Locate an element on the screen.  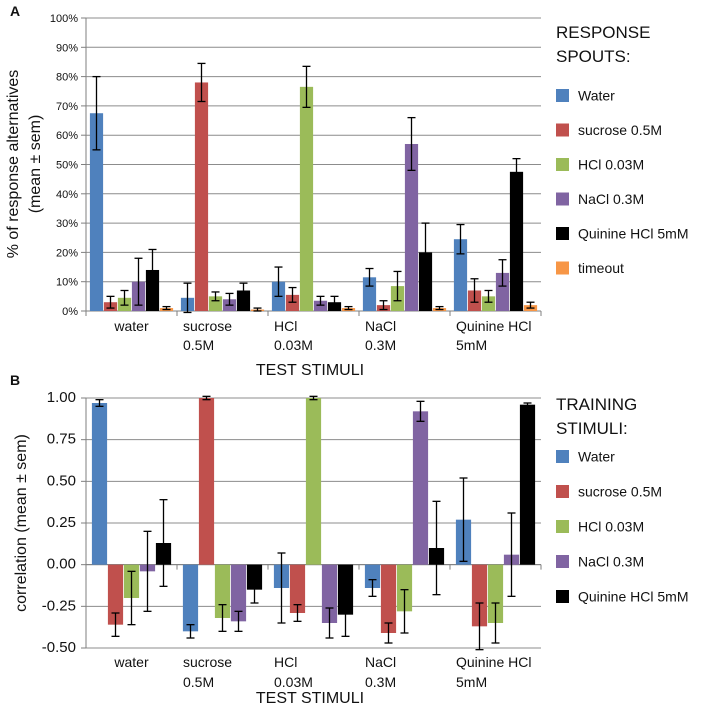
y-tick-label: 70% is located at coordinates (67, 107).